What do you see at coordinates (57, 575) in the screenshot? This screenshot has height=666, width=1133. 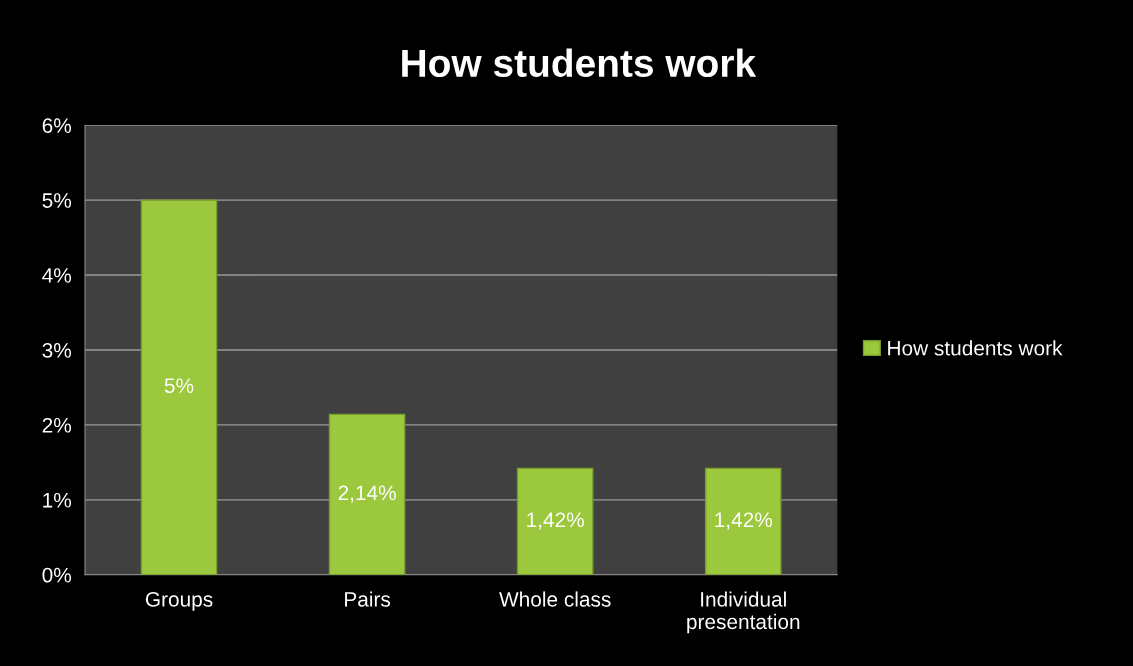 I see `y-tick-label: 0%` at bounding box center [57, 575].